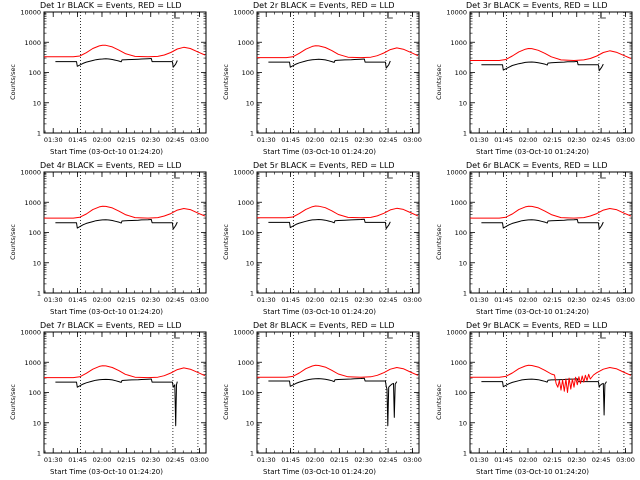  What do you see at coordinates (537, 325) in the screenshot?
I see `panel-title: Det 9r BLACK = Events, RED = LLD` at bounding box center [537, 325].